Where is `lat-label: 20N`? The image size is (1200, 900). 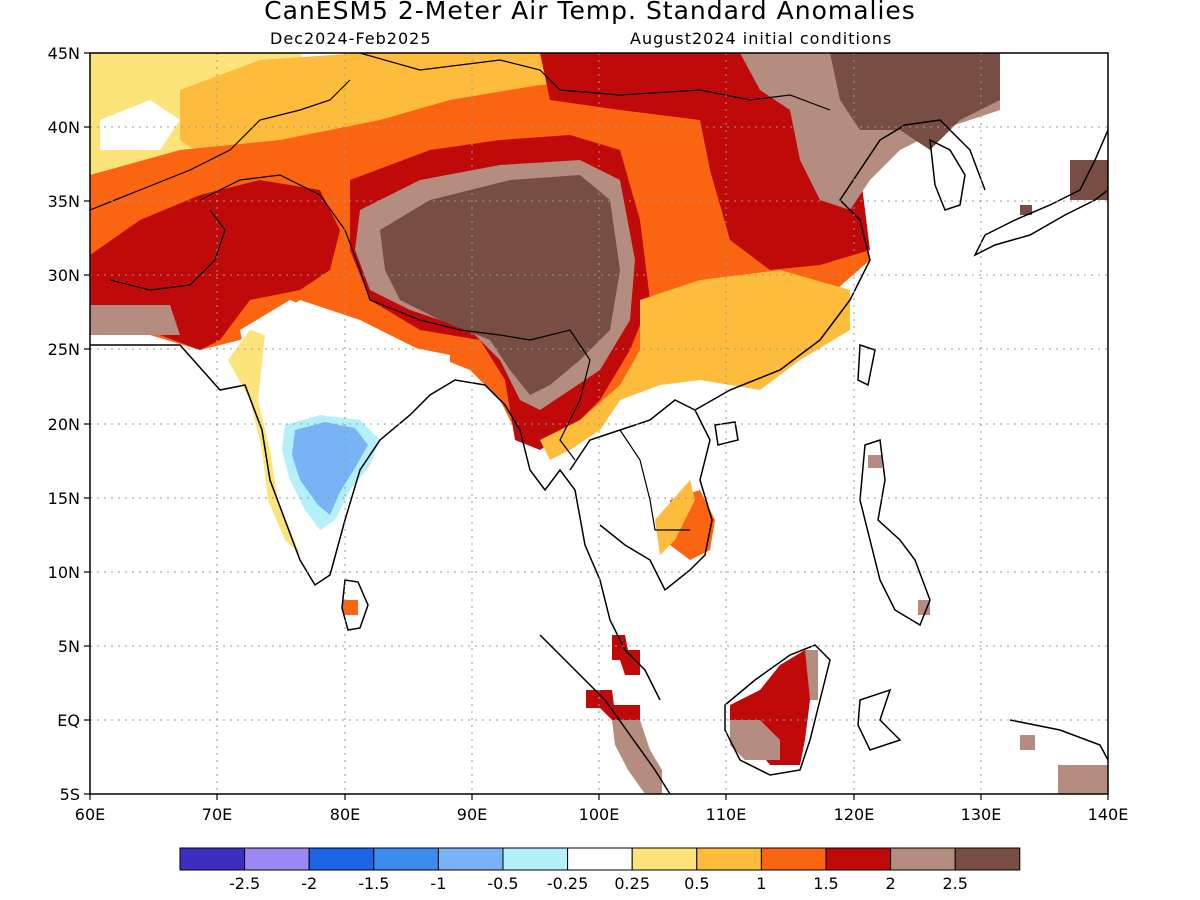
lat-label: 20N is located at coordinates (64, 424).